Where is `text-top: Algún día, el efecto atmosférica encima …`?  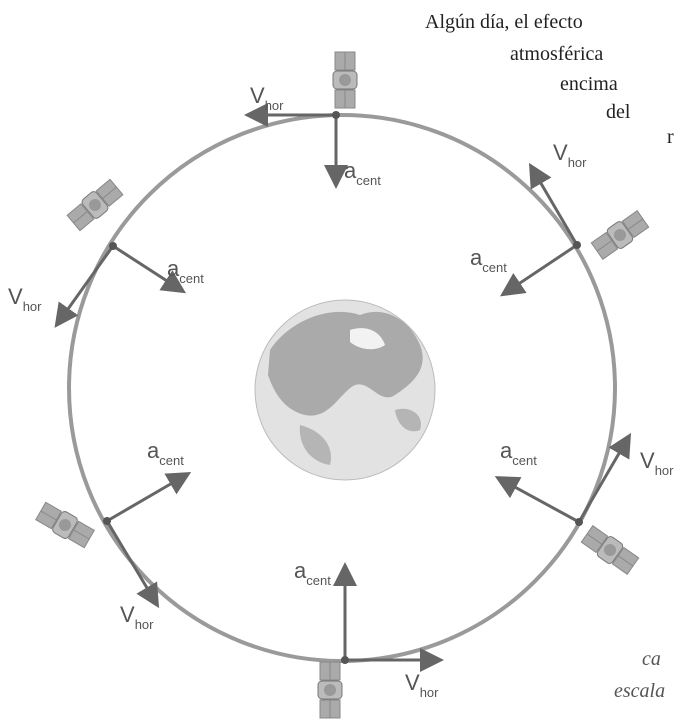 text-top: Algún día, el efecto atmosférica encima … is located at coordinates (549, 79).